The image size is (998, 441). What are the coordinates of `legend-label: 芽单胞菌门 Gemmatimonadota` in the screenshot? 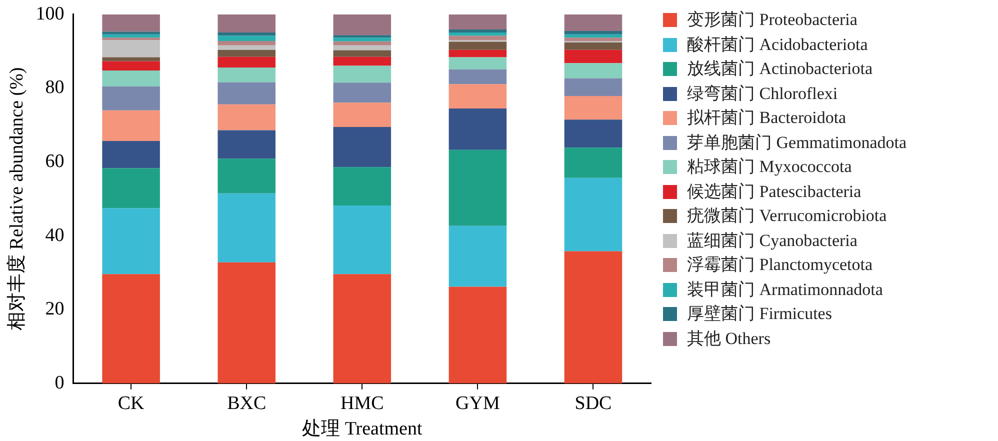 It's located at (797, 143).